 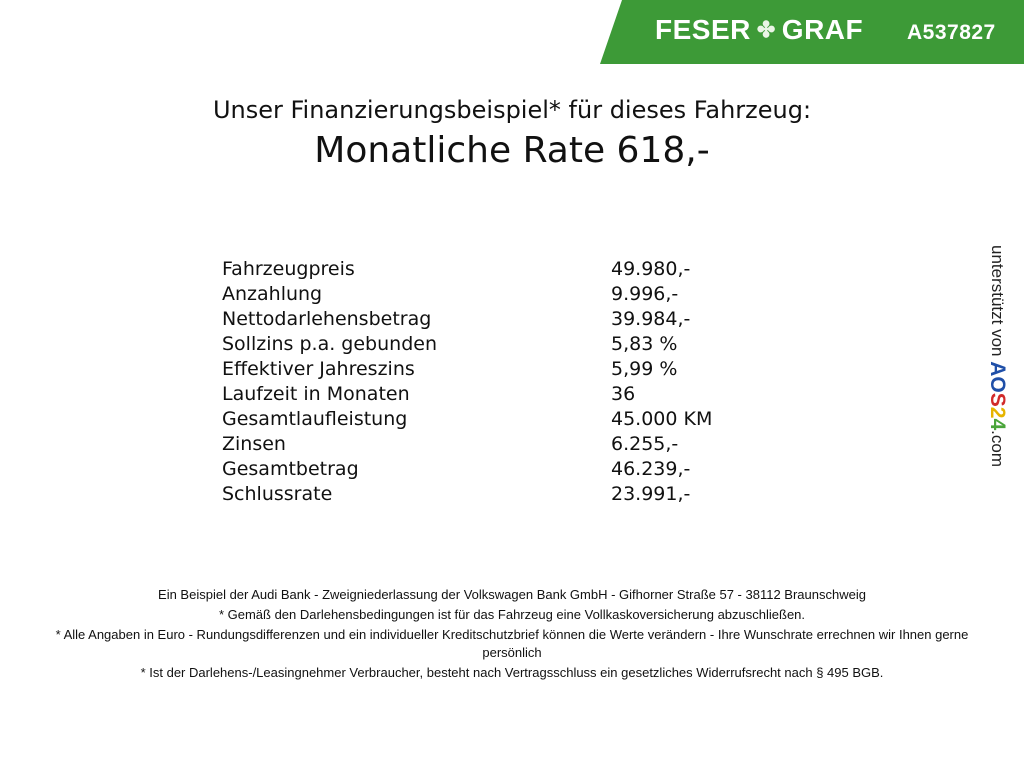 I want to click on row-label: Schlussrate, so click(x=277, y=494).